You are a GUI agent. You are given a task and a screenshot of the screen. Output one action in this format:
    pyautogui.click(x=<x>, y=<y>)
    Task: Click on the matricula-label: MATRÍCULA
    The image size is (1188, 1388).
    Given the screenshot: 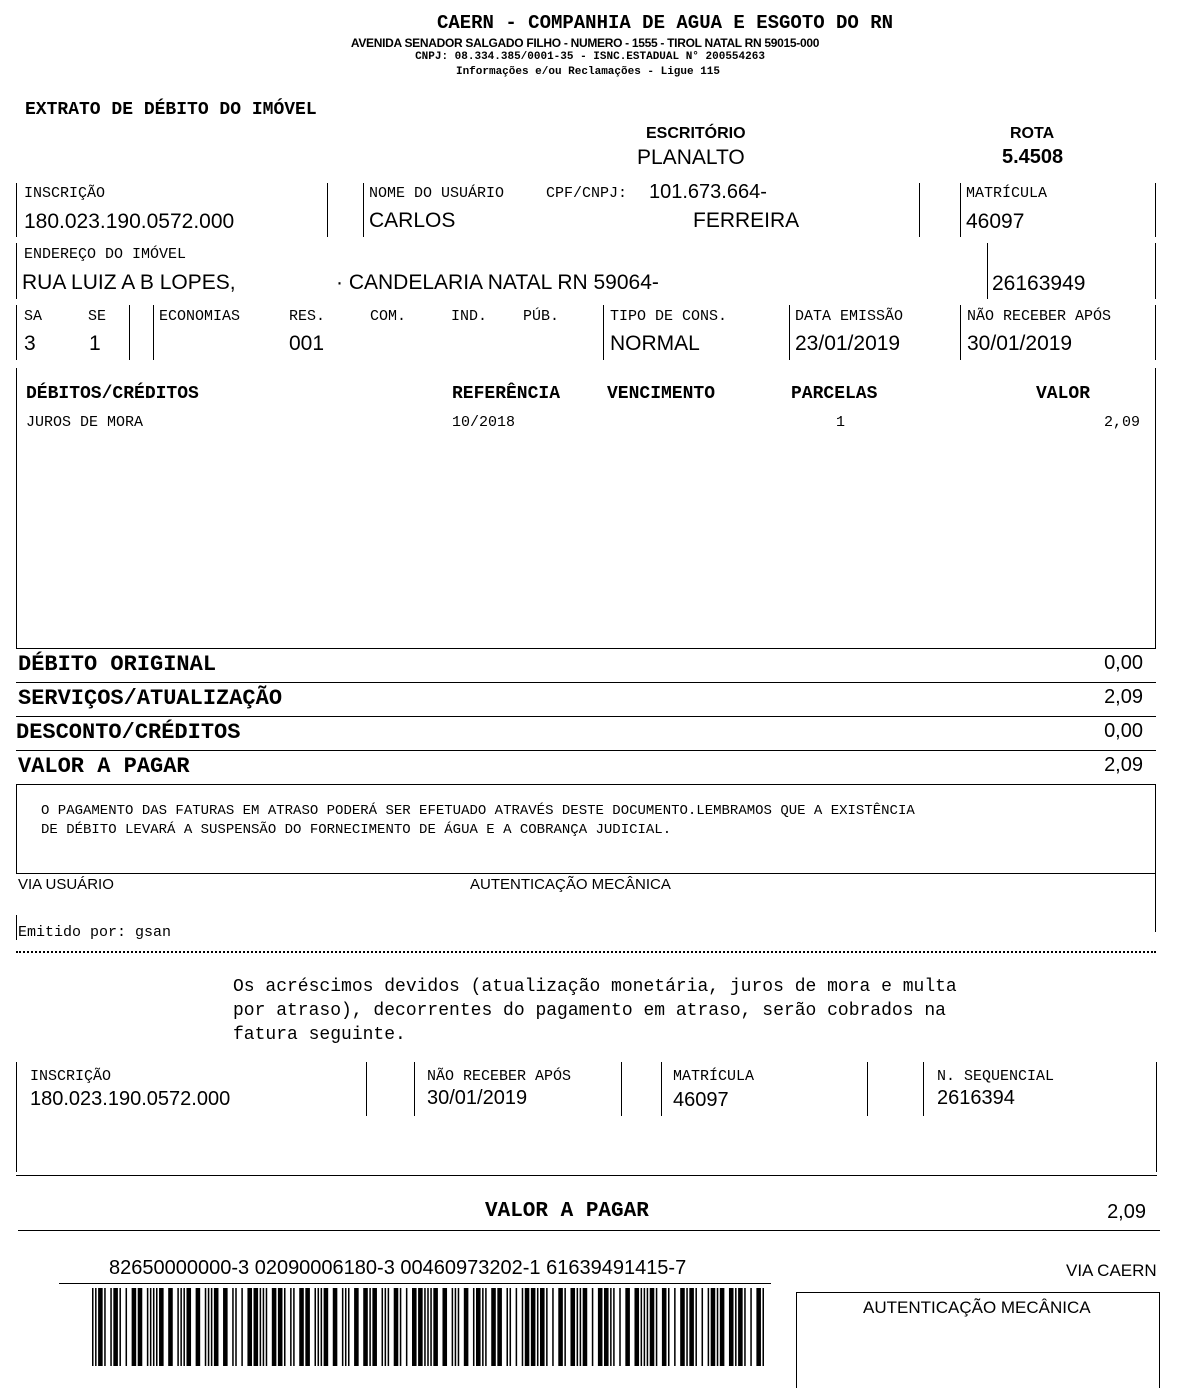 What is the action you would take?
    pyautogui.click(x=1007, y=193)
    